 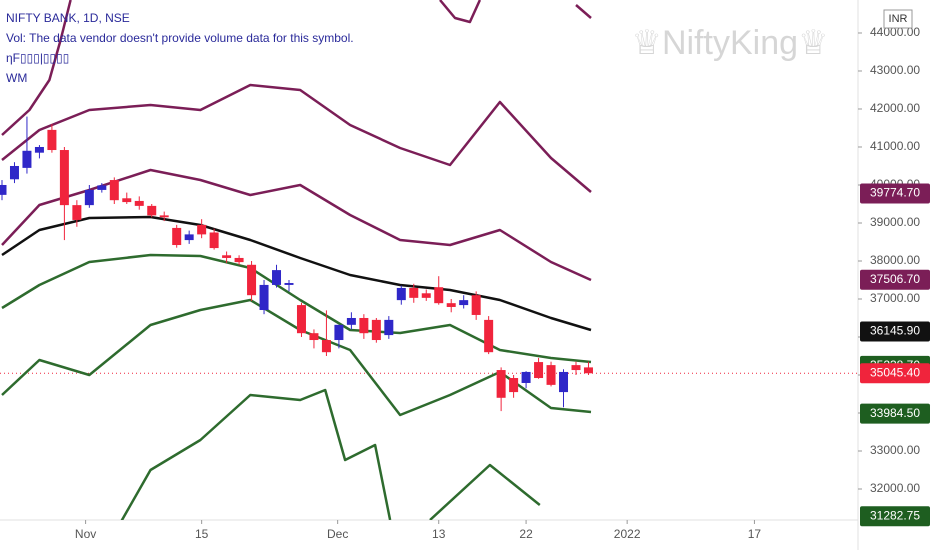 What do you see at coordinates (895, 222) in the screenshot?
I see `y-tick-label: 39000.00` at bounding box center [895, 222].